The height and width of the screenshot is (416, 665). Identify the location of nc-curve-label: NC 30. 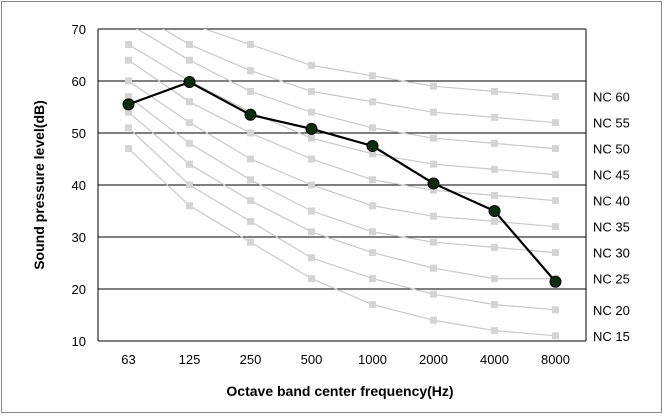
(611, 253).